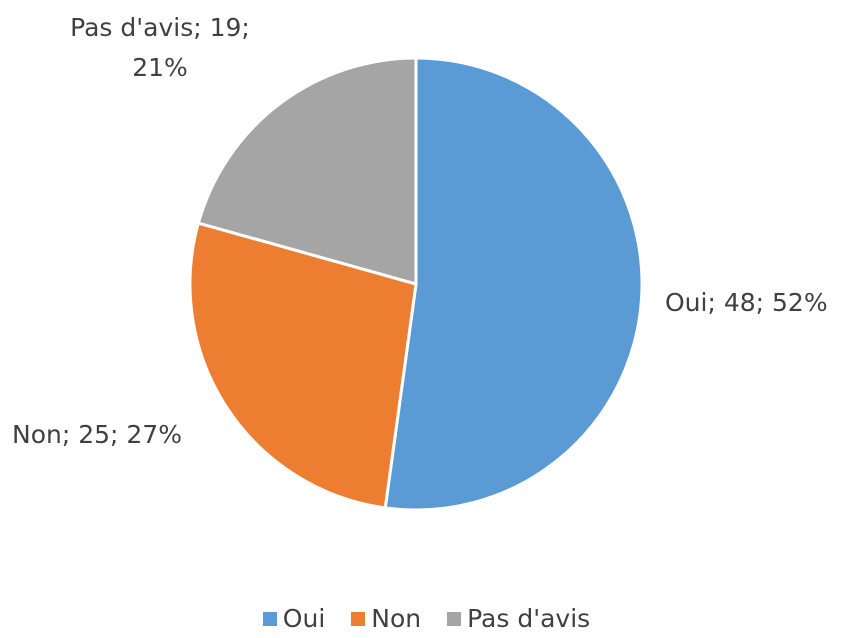  Describe the element at coordinates (97, 434) in the screenshot. I see `data-label: Non; 25; 27%` at that location.